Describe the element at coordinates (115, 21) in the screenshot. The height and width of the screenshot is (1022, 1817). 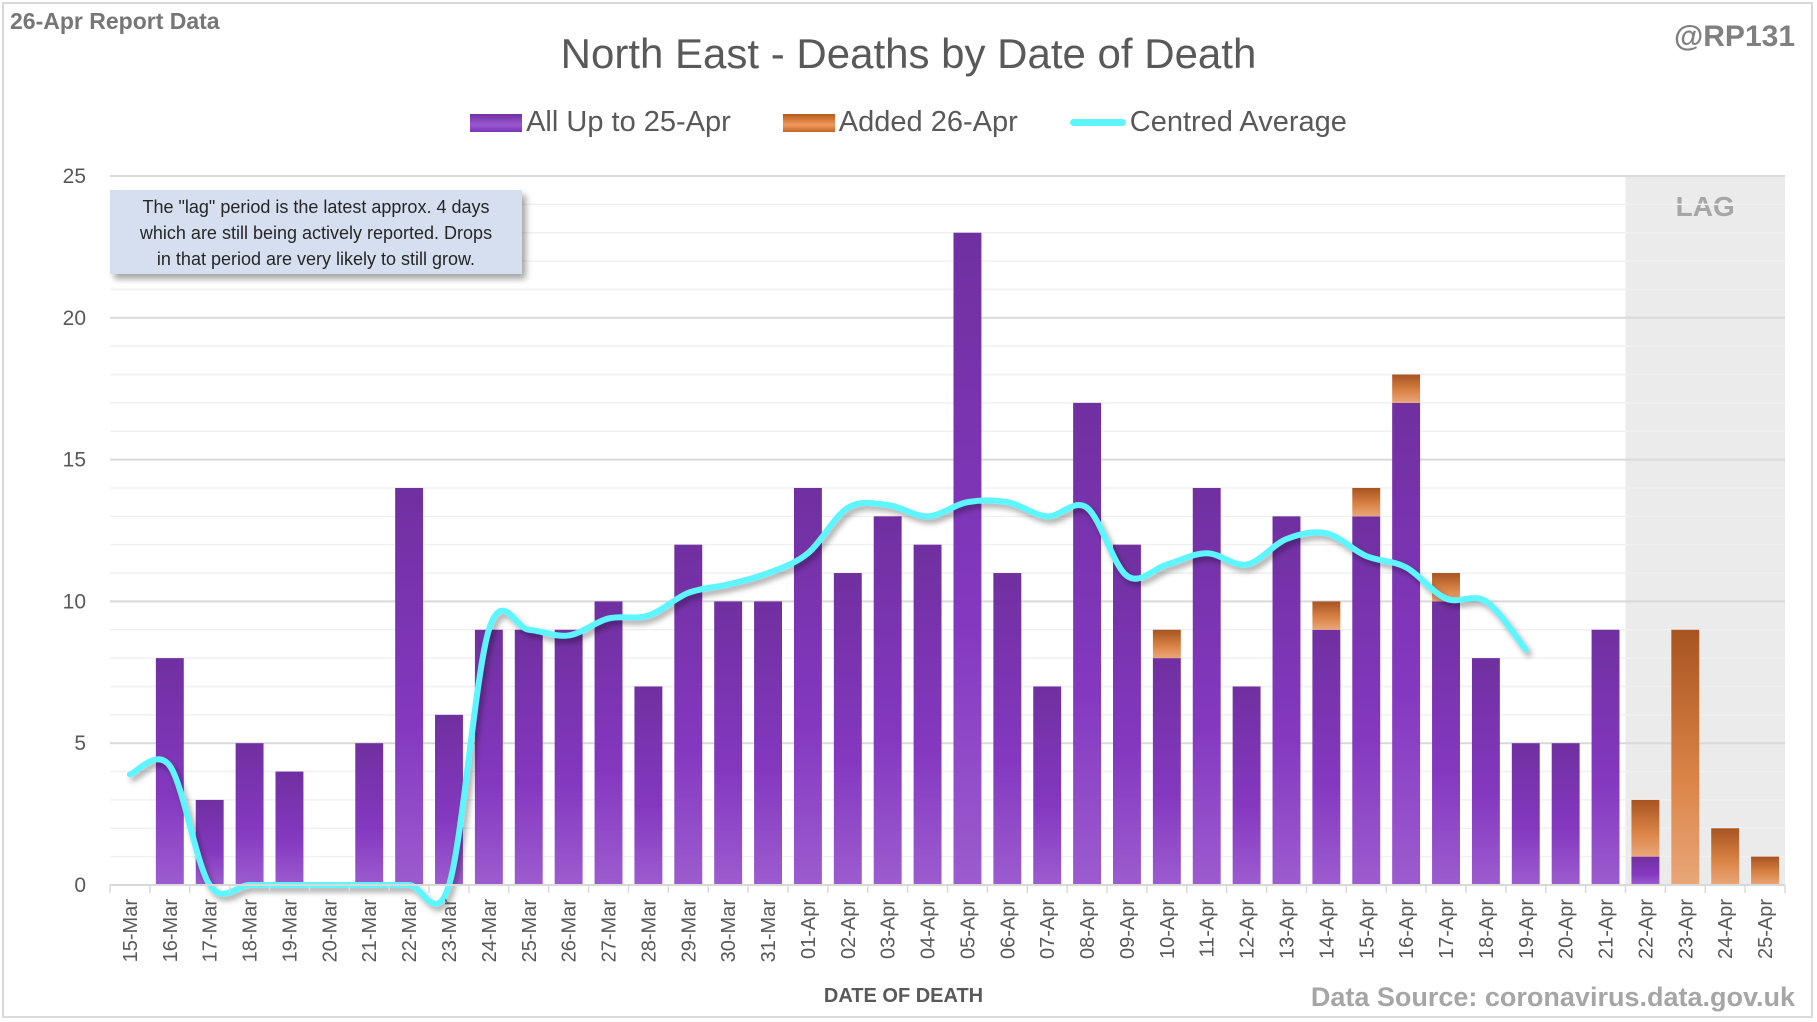
I see `report-date-label: 26-Apr Report Data` at that location.